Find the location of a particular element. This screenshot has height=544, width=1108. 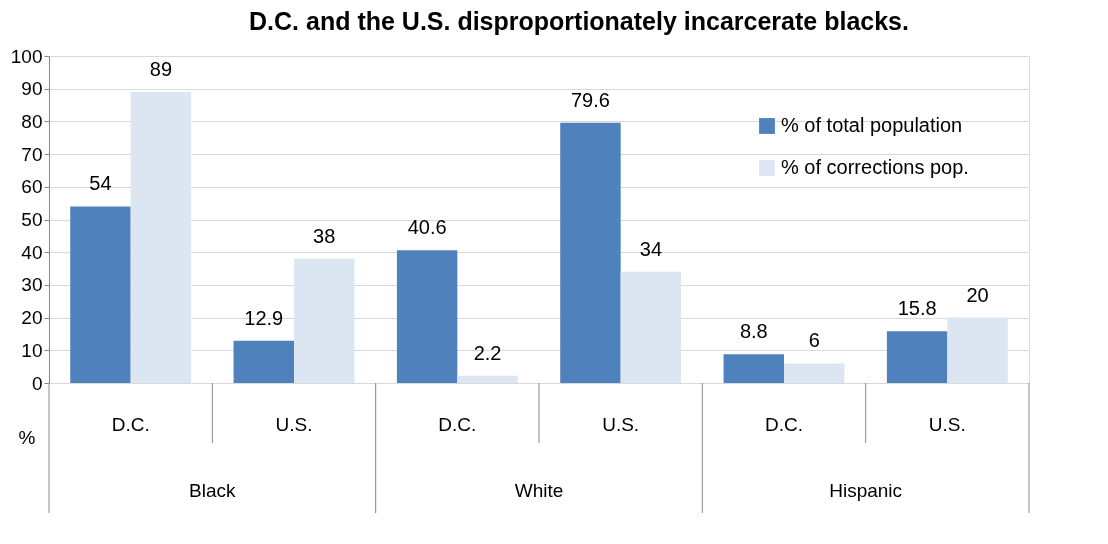

chart-title: D.C. and the U.S. disproportionately incarcerate blacks. is located at coordinates (579, 21).